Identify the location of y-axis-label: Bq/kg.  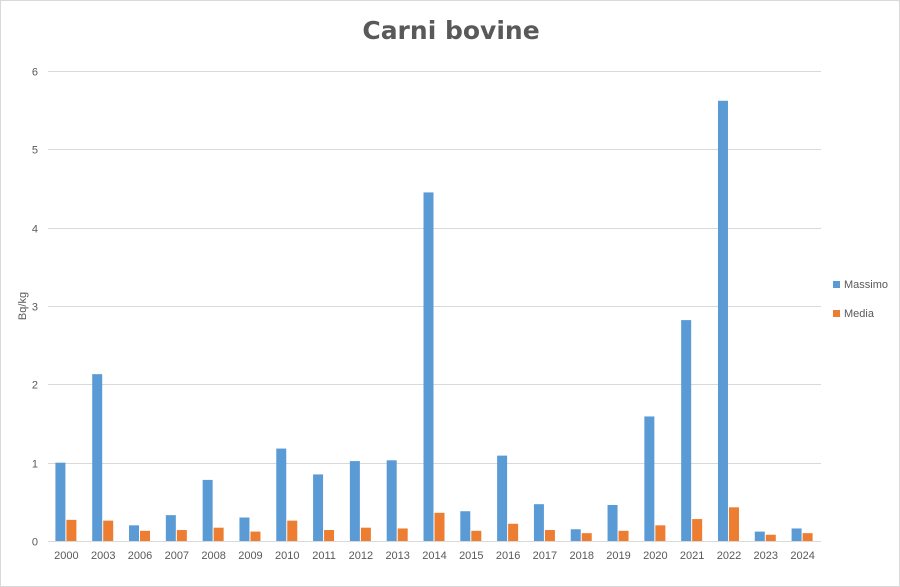
(23, 306).